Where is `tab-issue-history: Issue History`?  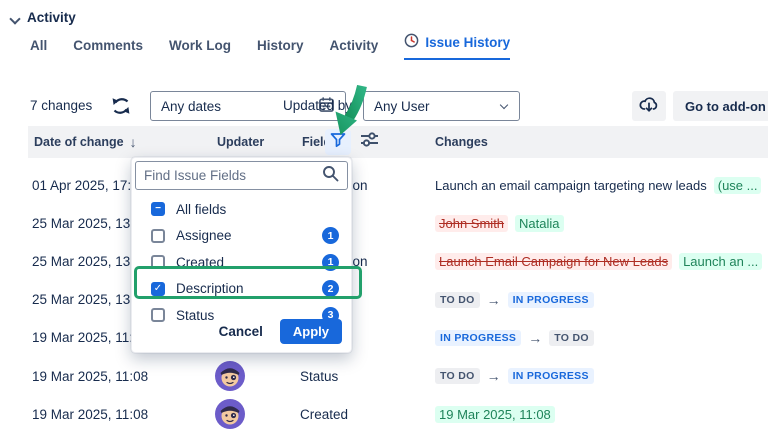 tab-issue-history: Issue History is located at coordinates (457, 46).